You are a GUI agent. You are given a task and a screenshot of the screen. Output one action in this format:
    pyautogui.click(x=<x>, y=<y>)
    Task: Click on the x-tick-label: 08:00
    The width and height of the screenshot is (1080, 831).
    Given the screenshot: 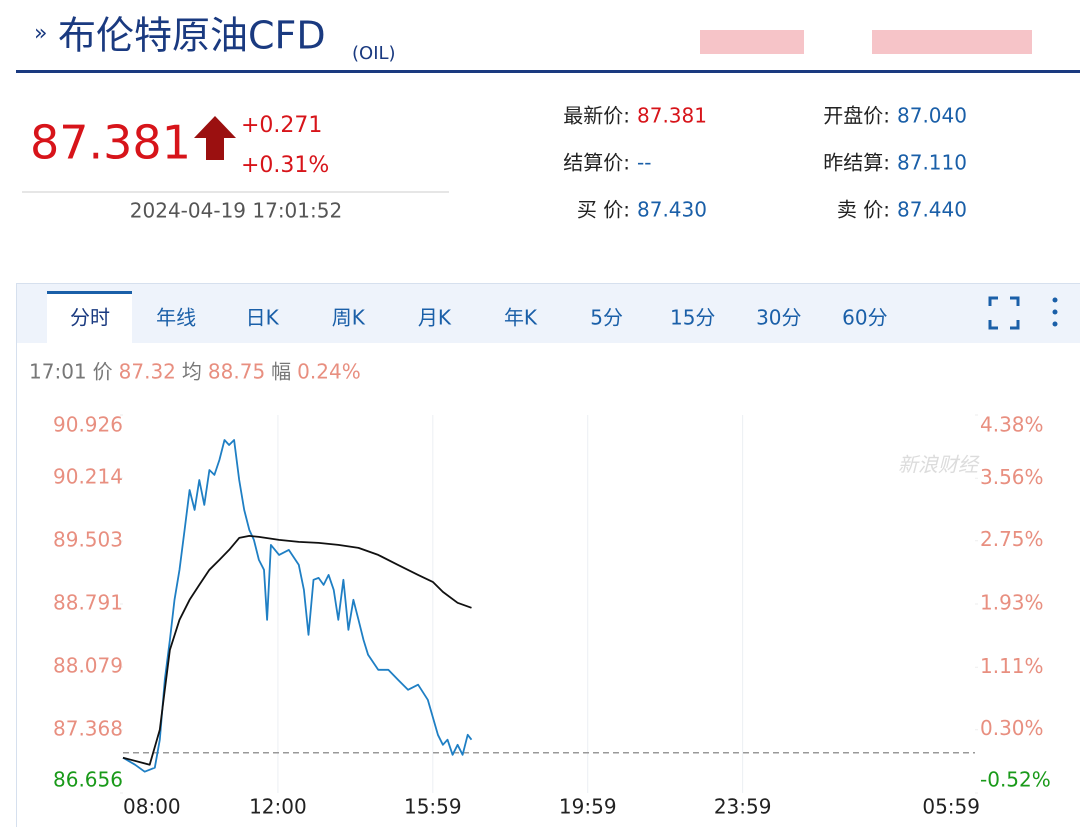 What is the action you would take?
    pyautogui.click(x=152, y=807)
    